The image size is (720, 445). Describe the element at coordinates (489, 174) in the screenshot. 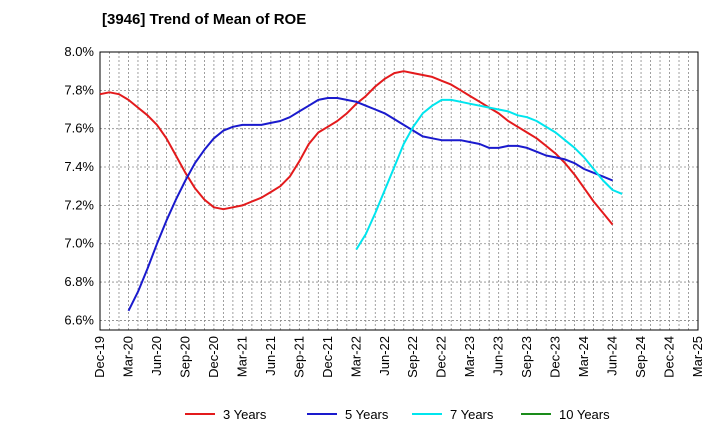

I see `series-line-7-years` at that location.